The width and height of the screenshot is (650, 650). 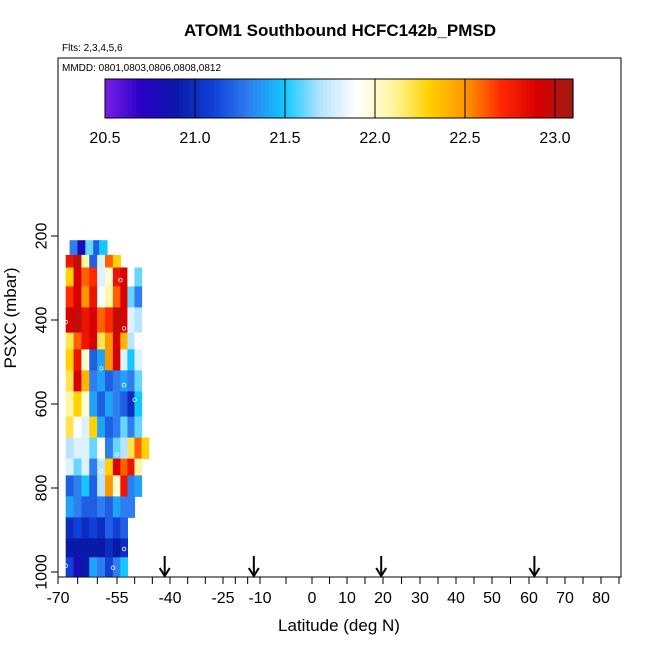 I want to click on flight-marker-head, so click(x=253, y=572).